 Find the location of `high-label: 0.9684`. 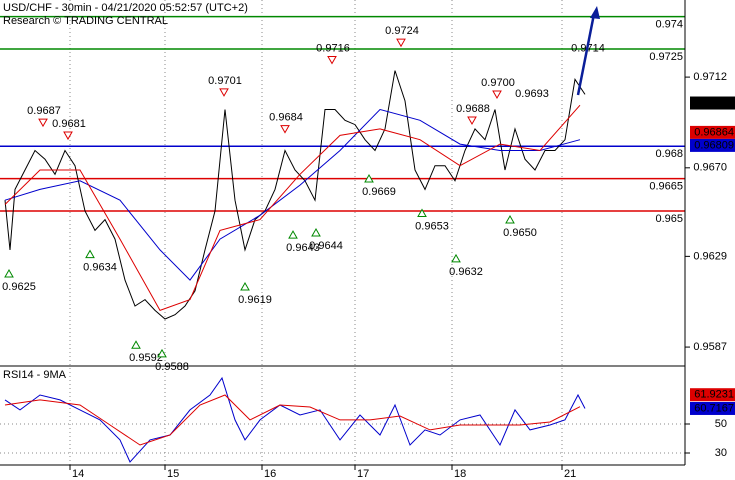

high-label: 0.9684 is located at coordinates (286, 117).